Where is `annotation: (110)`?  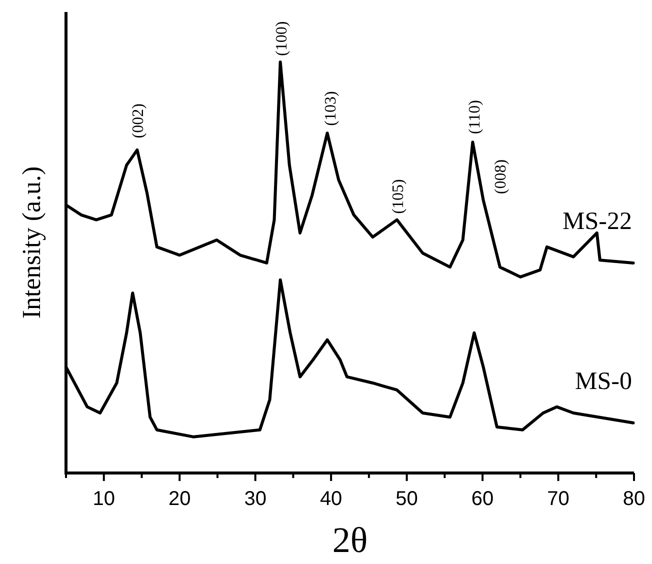
annotation: (110) is located at coordinates (475, 117).